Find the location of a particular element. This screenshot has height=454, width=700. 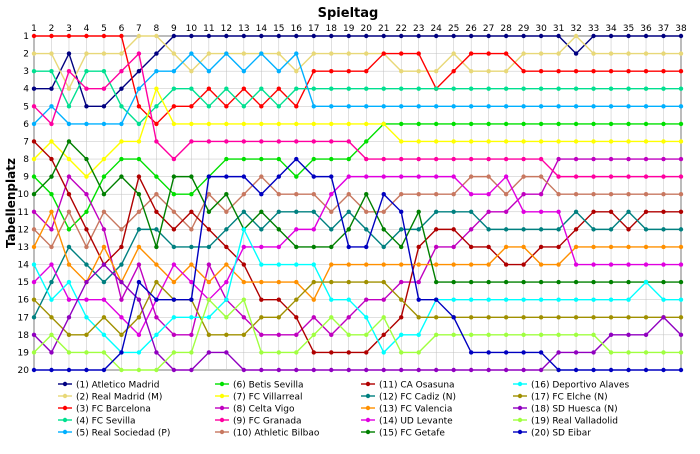

x-tick-label: 25 is located at coordinates (453, 29).